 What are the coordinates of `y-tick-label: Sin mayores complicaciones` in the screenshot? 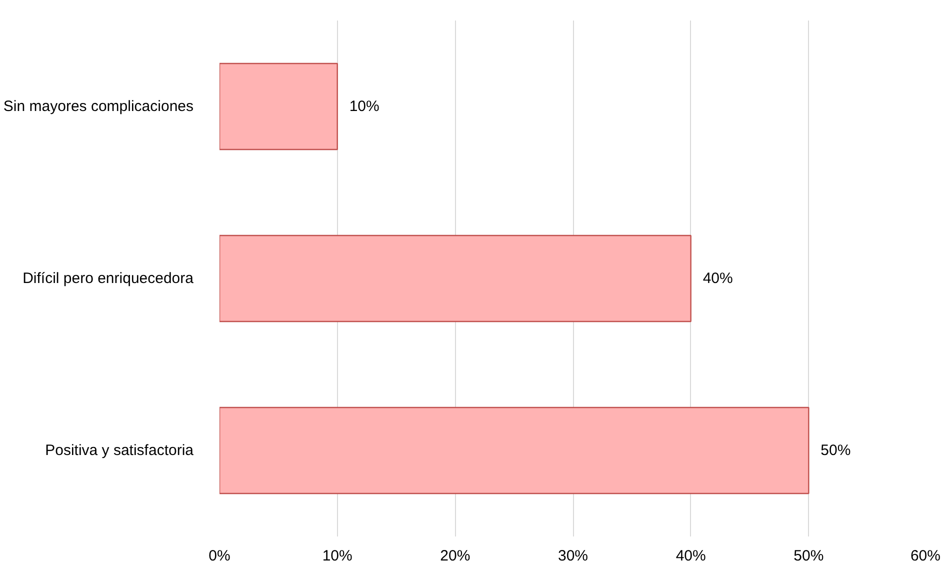 It's located at (98, 106).